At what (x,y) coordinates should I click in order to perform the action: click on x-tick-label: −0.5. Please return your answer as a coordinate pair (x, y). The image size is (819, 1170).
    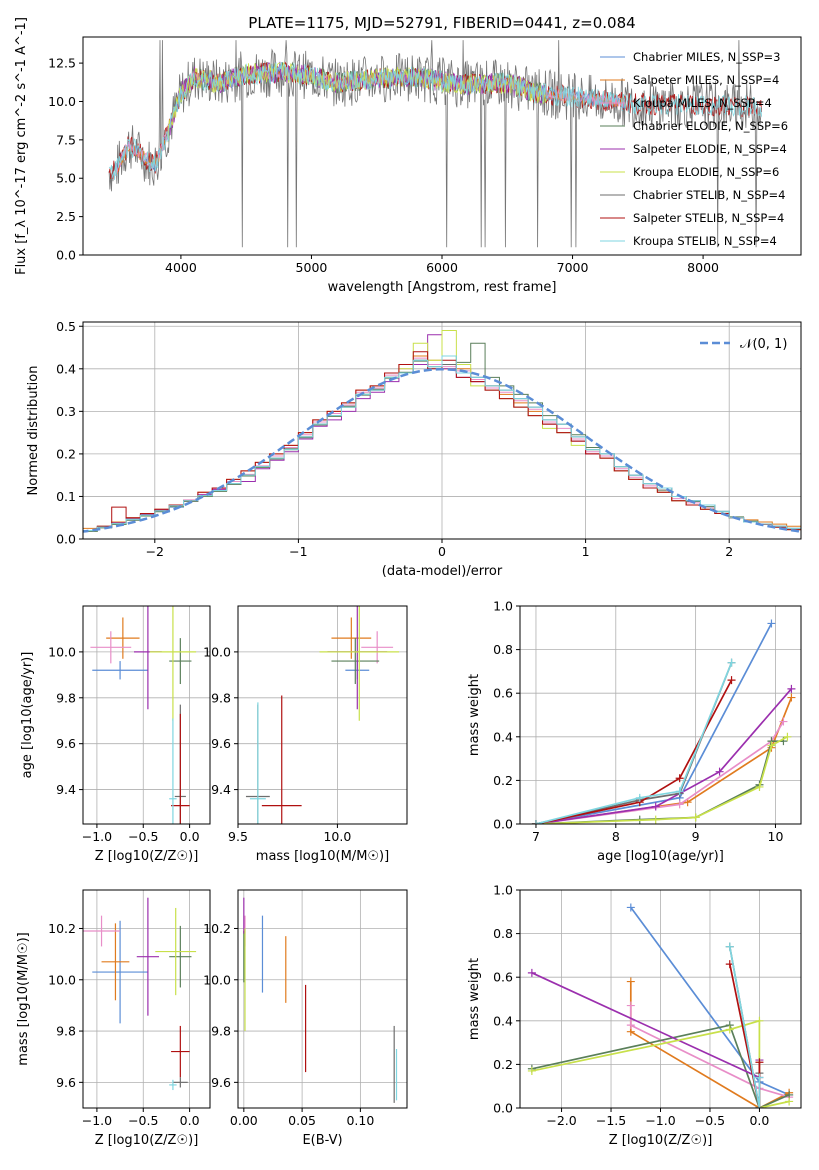
    Looking at the image, I should click on (143, 836).